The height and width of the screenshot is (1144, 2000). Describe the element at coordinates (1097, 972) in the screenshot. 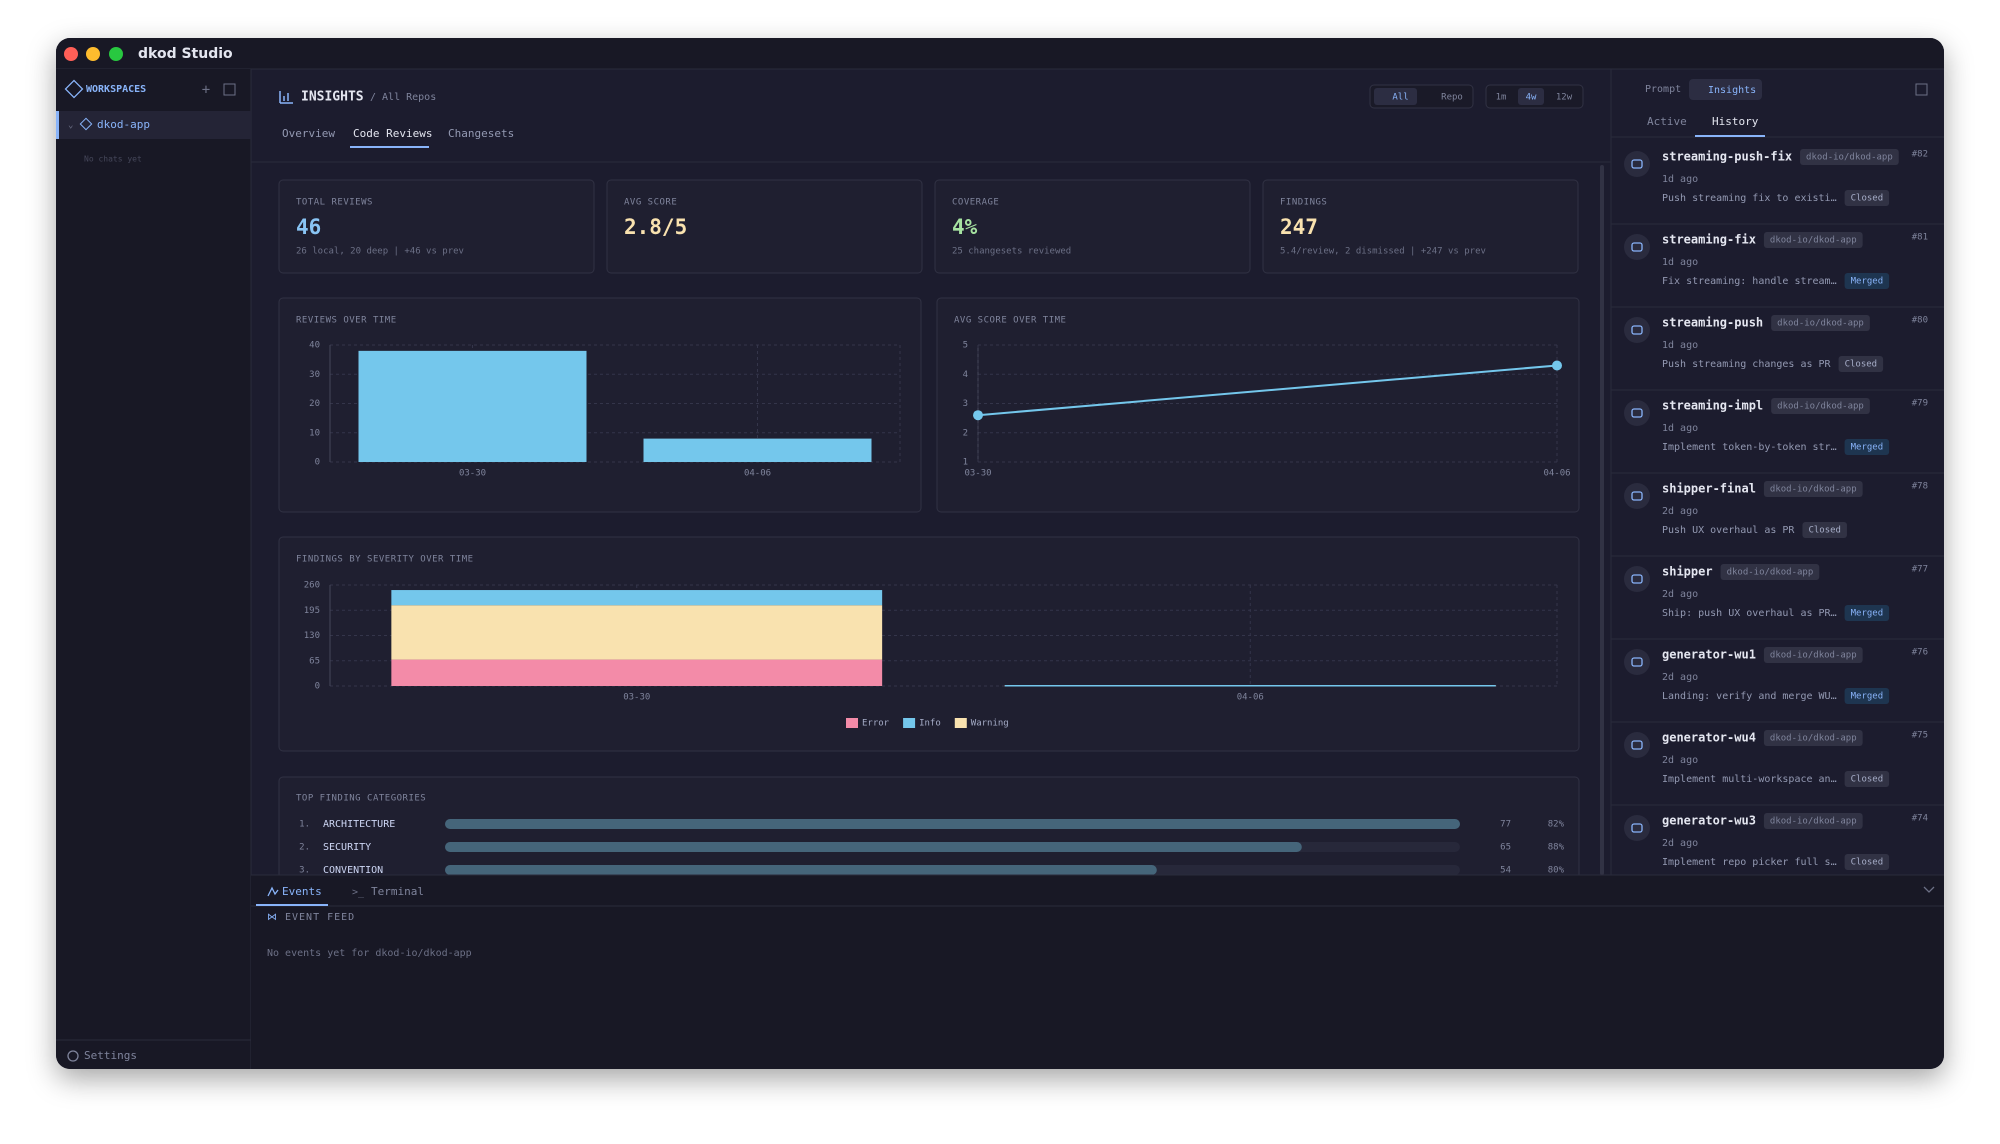

I see `bottom-panel` at that location.